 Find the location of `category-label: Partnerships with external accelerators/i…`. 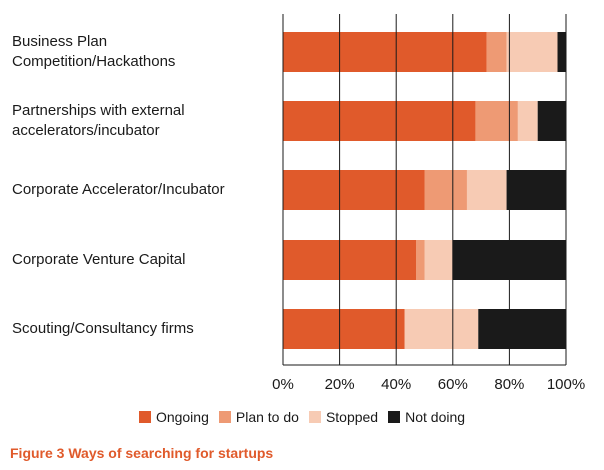

category-label: Partnerships with external accelerators/i… is located at coordinates (98, 120).